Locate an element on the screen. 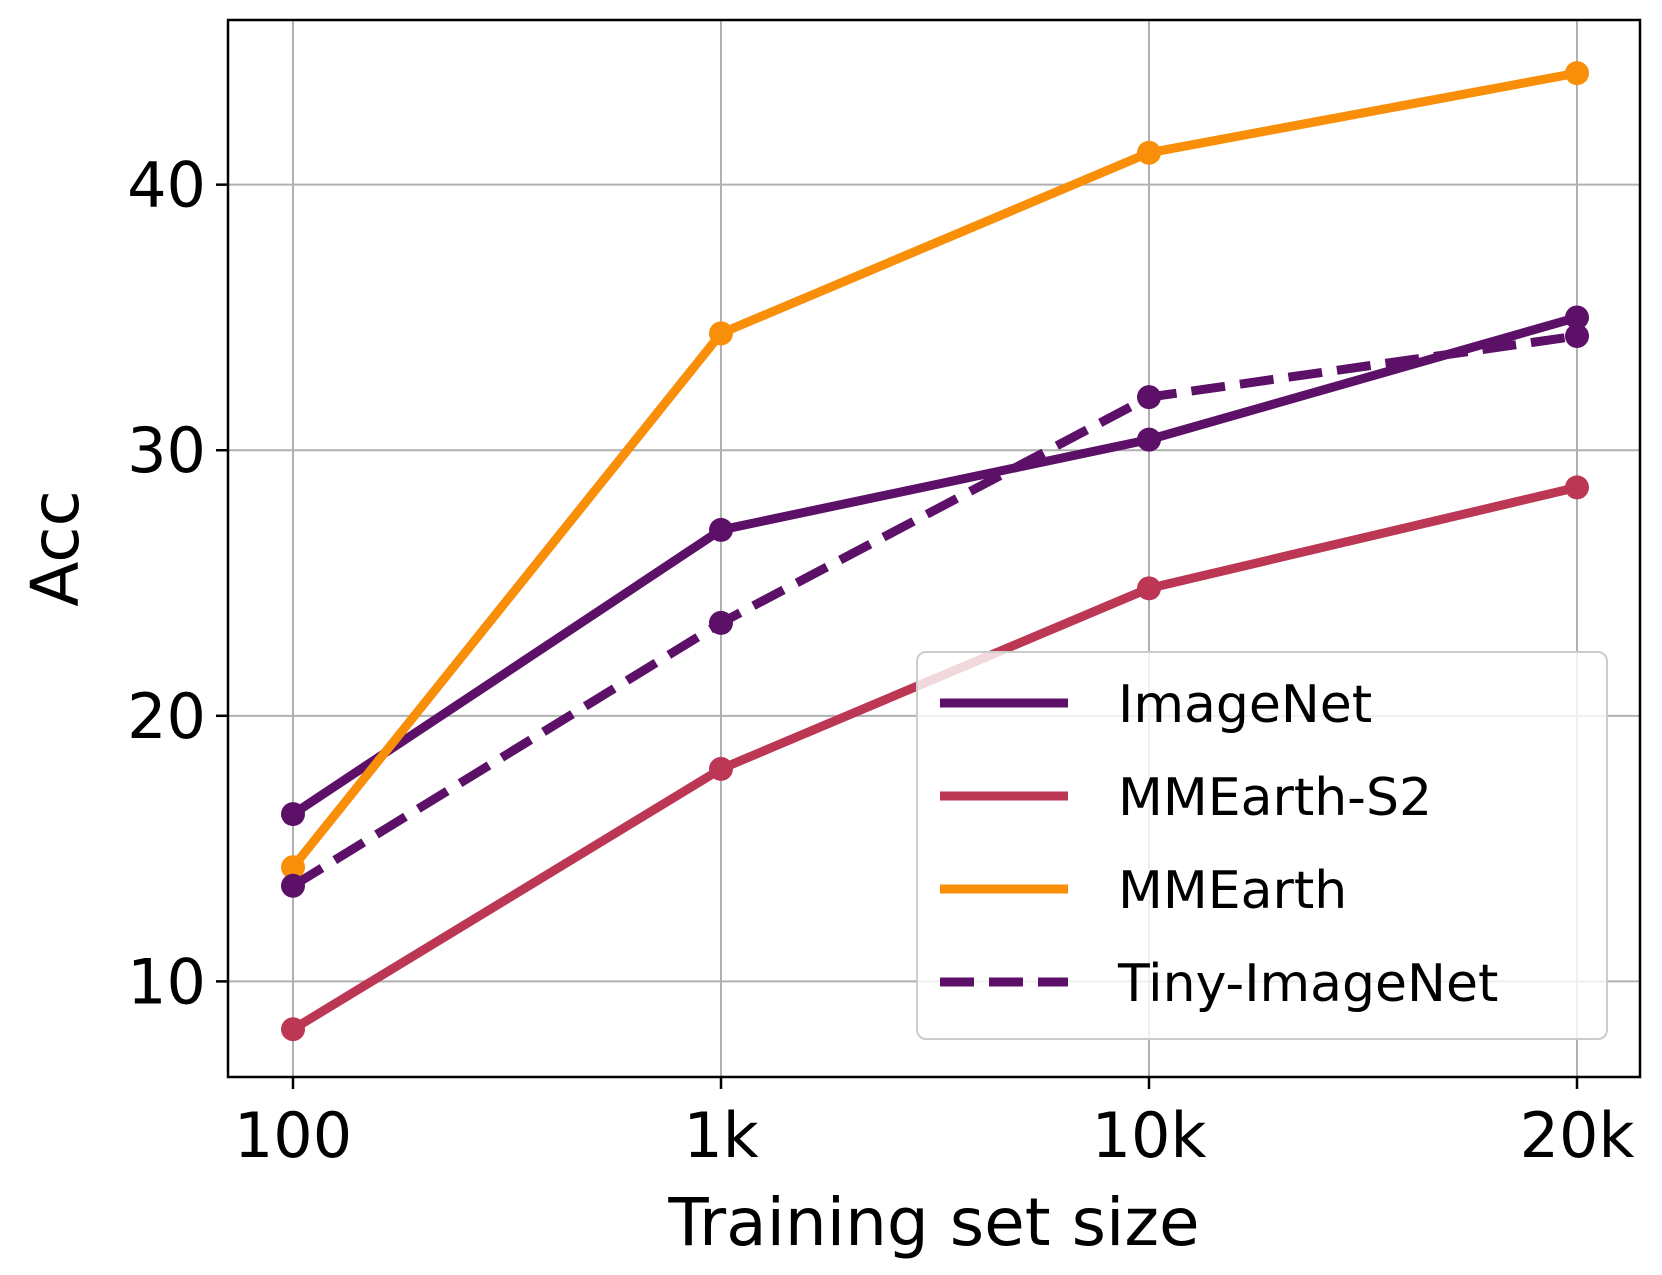 This screenshot has width=1662, height=1275. x-axis-ticks: 100 1k 10k 20k is located at coordinates (934, 1124).